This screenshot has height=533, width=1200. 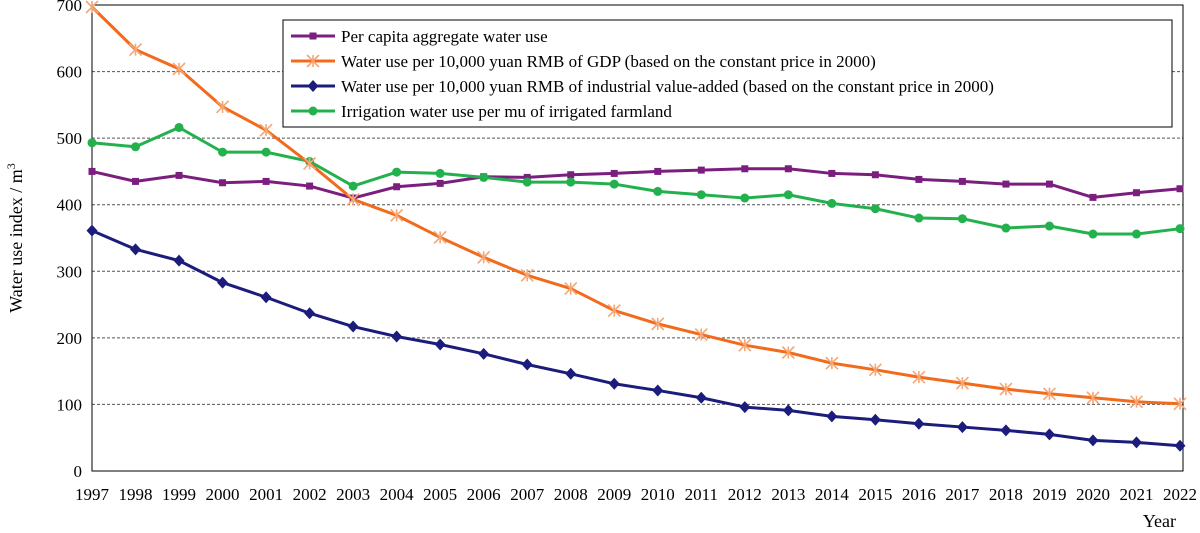 What do you see at coordinates (70, 404) in the screenshot?
I see `y-tick-label: 100` at bounding box center [70, 404].